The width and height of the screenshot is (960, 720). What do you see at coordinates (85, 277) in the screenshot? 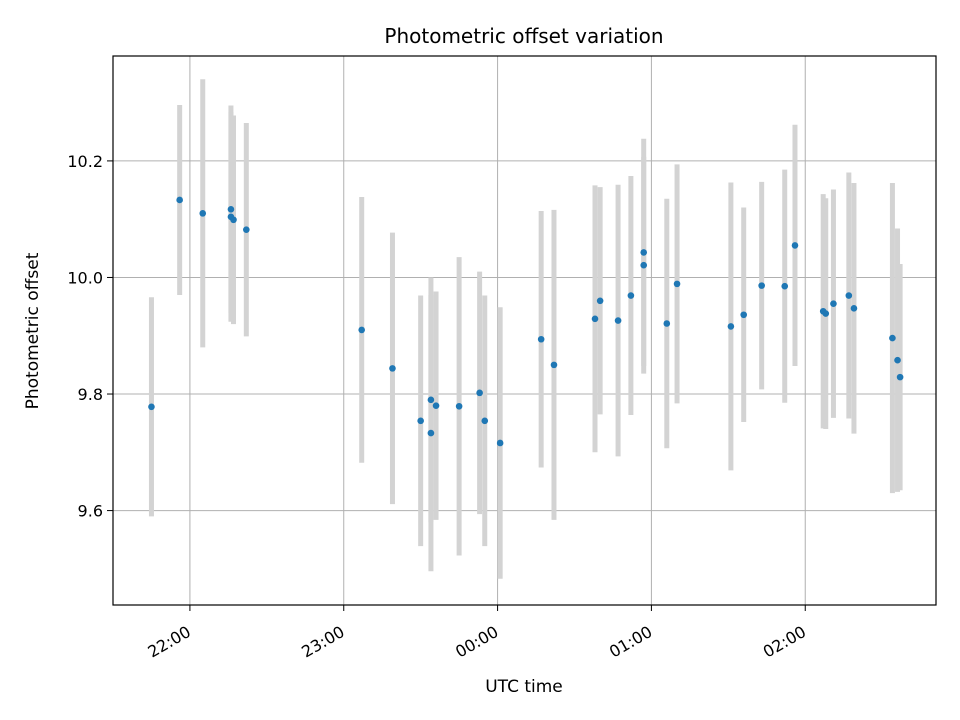
I see `y-tick-label: 10.0` at bounding box center [85, 277].